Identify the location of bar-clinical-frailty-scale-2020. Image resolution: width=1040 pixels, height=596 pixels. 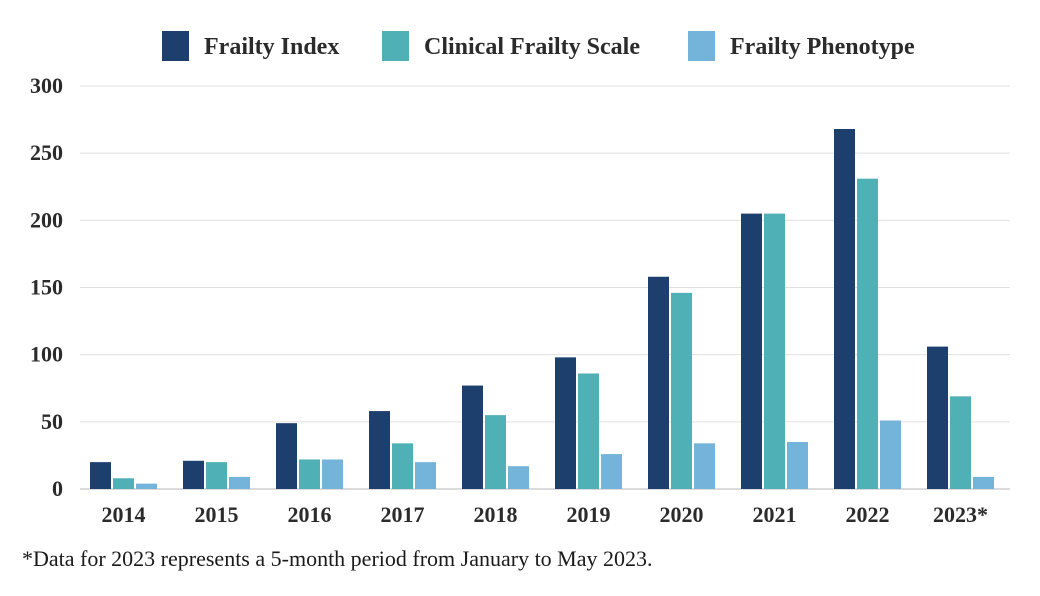
(681, 390).